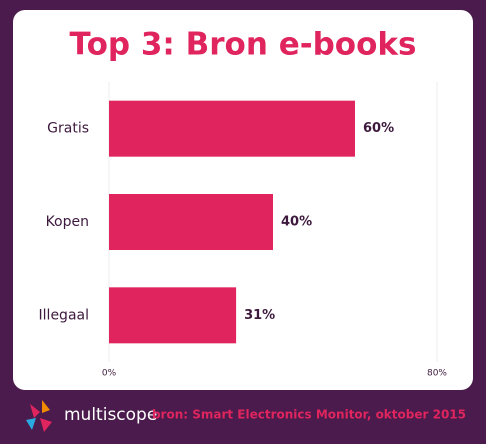 Image resolution: width=486 pixels, height=444 pixels. What do you see at coordinates (67, 222) in the screenshot?
I see `y-tick-label: Kopen` at bounding box center [67, 222].